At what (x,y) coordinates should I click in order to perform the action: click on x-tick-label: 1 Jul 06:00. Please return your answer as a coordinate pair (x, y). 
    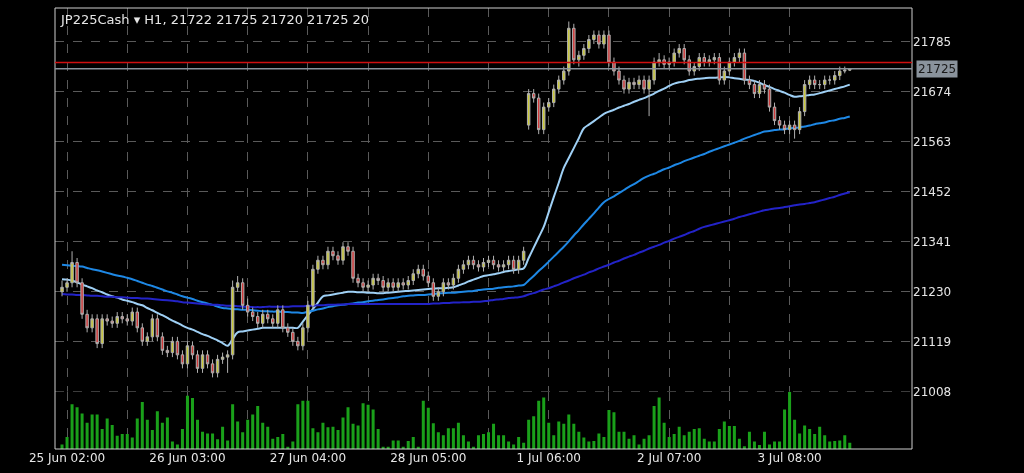
    Looking at the image, I should click on (548, 458).